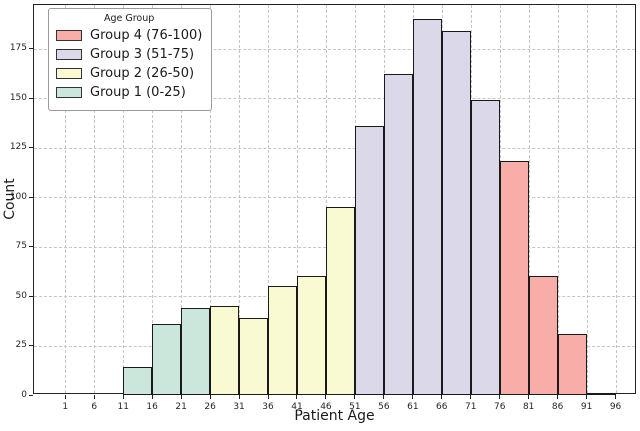 This screenshot has height=431, width=640. Describe the element at coordinates (471, 407) in the screenshot. I see `x-tick-label: 71` at that location.